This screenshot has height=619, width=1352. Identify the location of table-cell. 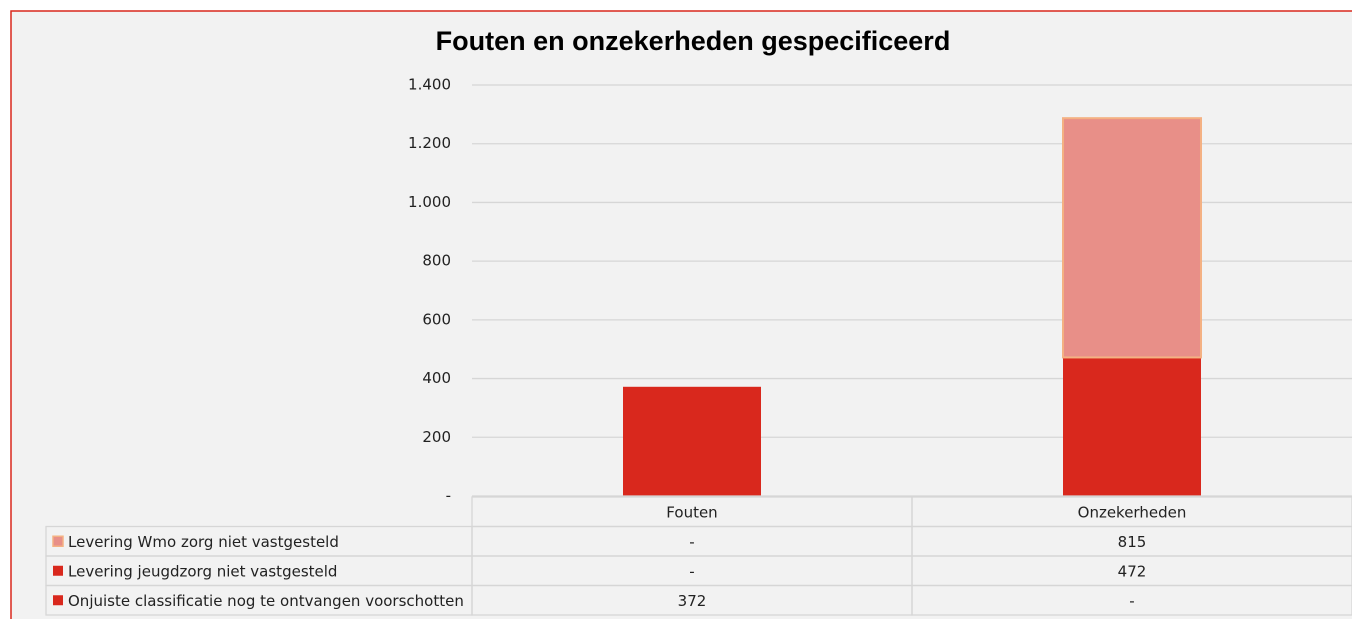
(1131, 600).